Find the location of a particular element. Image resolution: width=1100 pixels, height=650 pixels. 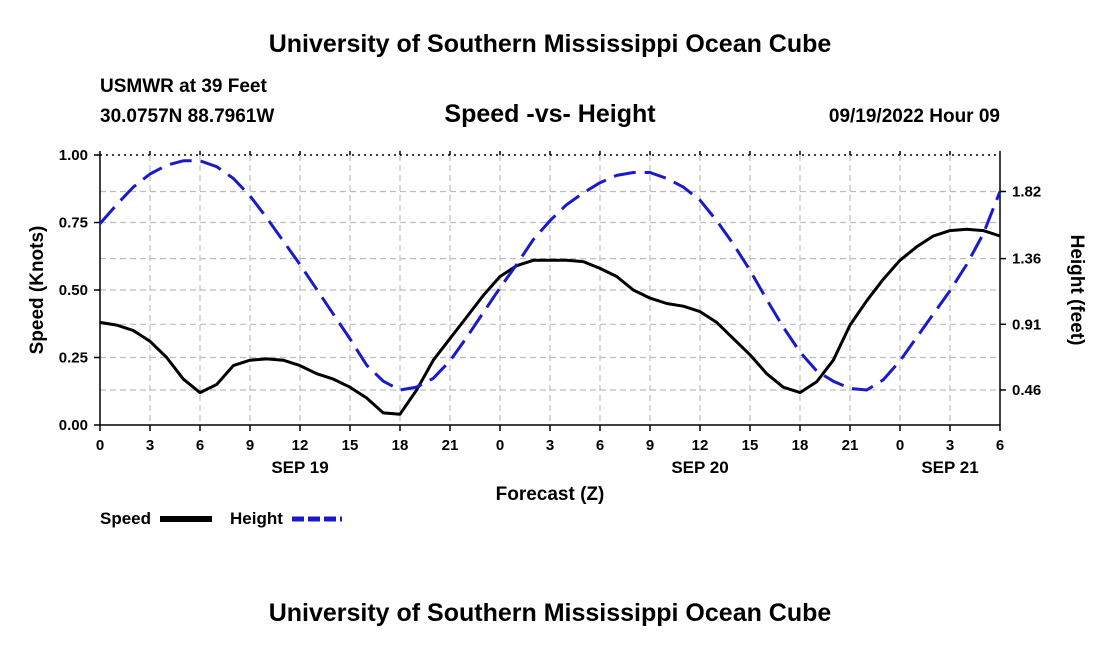

y2-axis-title: Height (feet) is located at coordinates (1076, 290).